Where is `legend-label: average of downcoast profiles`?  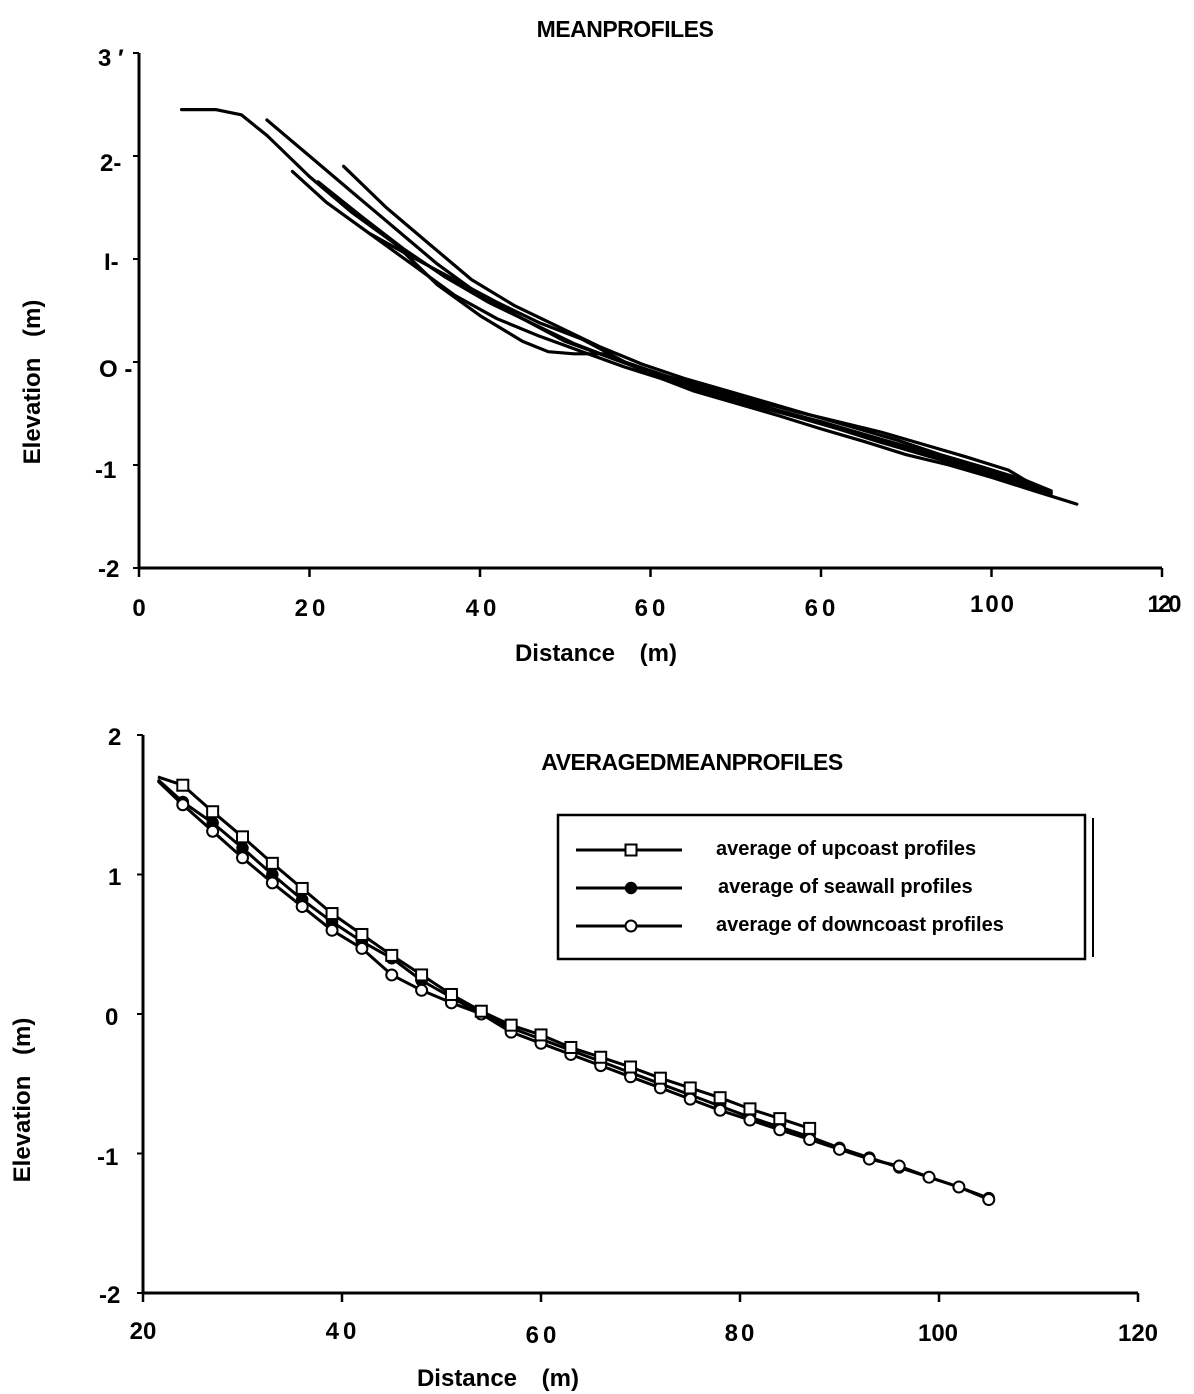
legend-label: average of downcoast profiles is located at coordinates (860, 925).